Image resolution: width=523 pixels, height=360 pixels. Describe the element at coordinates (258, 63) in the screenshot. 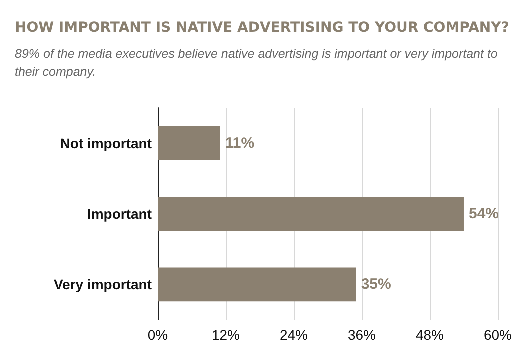

I see `chart-subtitle: 89% of the media executives believe native advertising is important or very important to their company.` at that location.